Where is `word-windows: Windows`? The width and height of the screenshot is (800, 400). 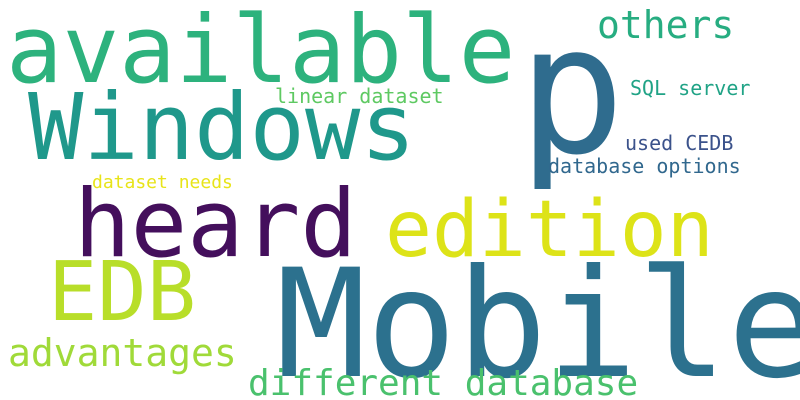
word-windows: Windows is located at coordinates (222, 127).